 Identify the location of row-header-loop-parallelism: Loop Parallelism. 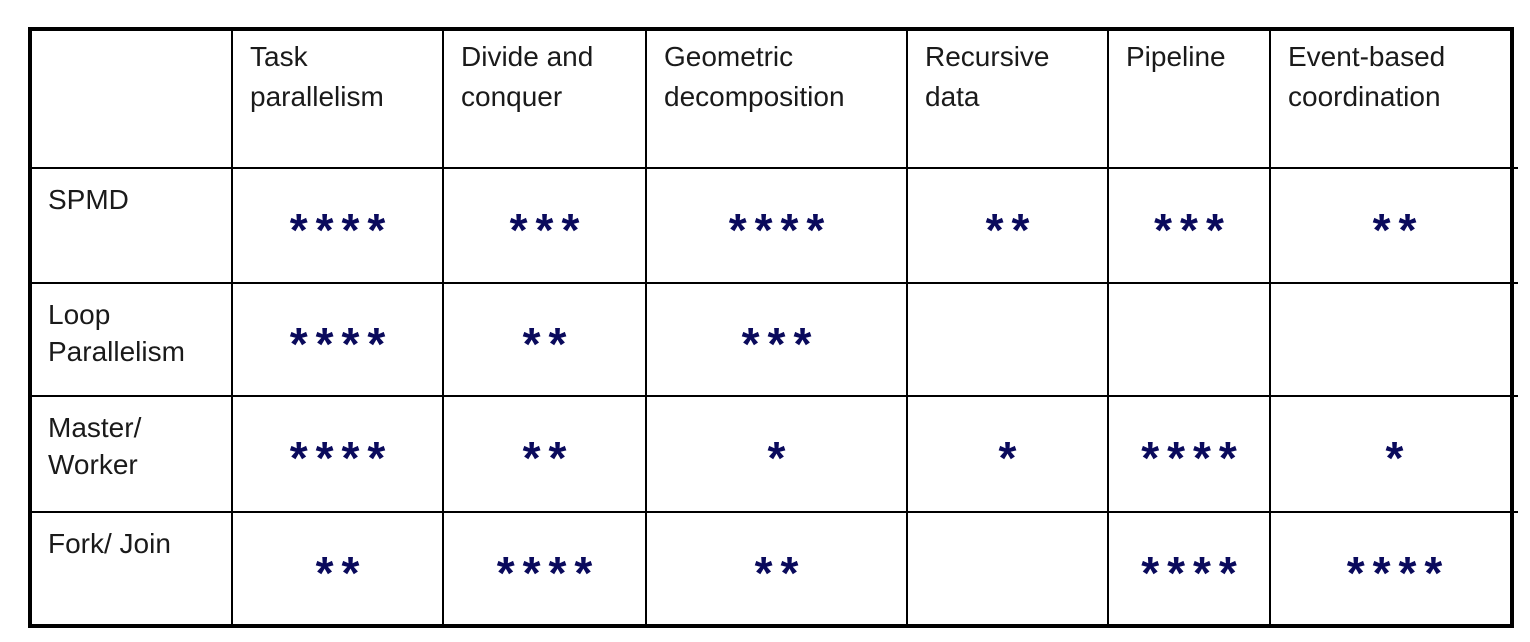
(132, 339).